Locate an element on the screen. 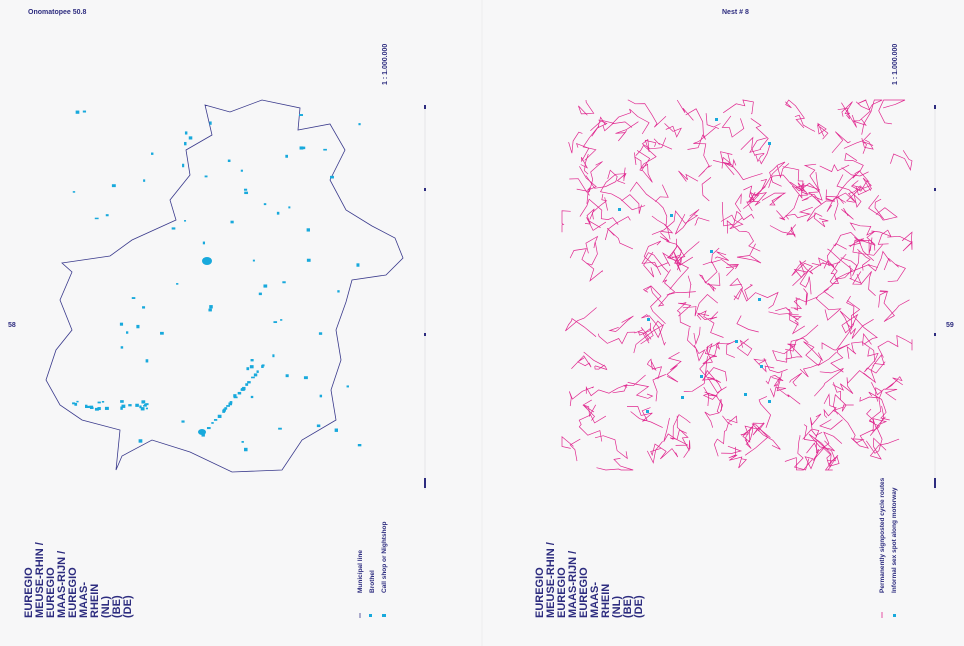 Image resolution: width=964 pixels, height=646 pixels. page-number: 59 is located at coordinates (950, 325).